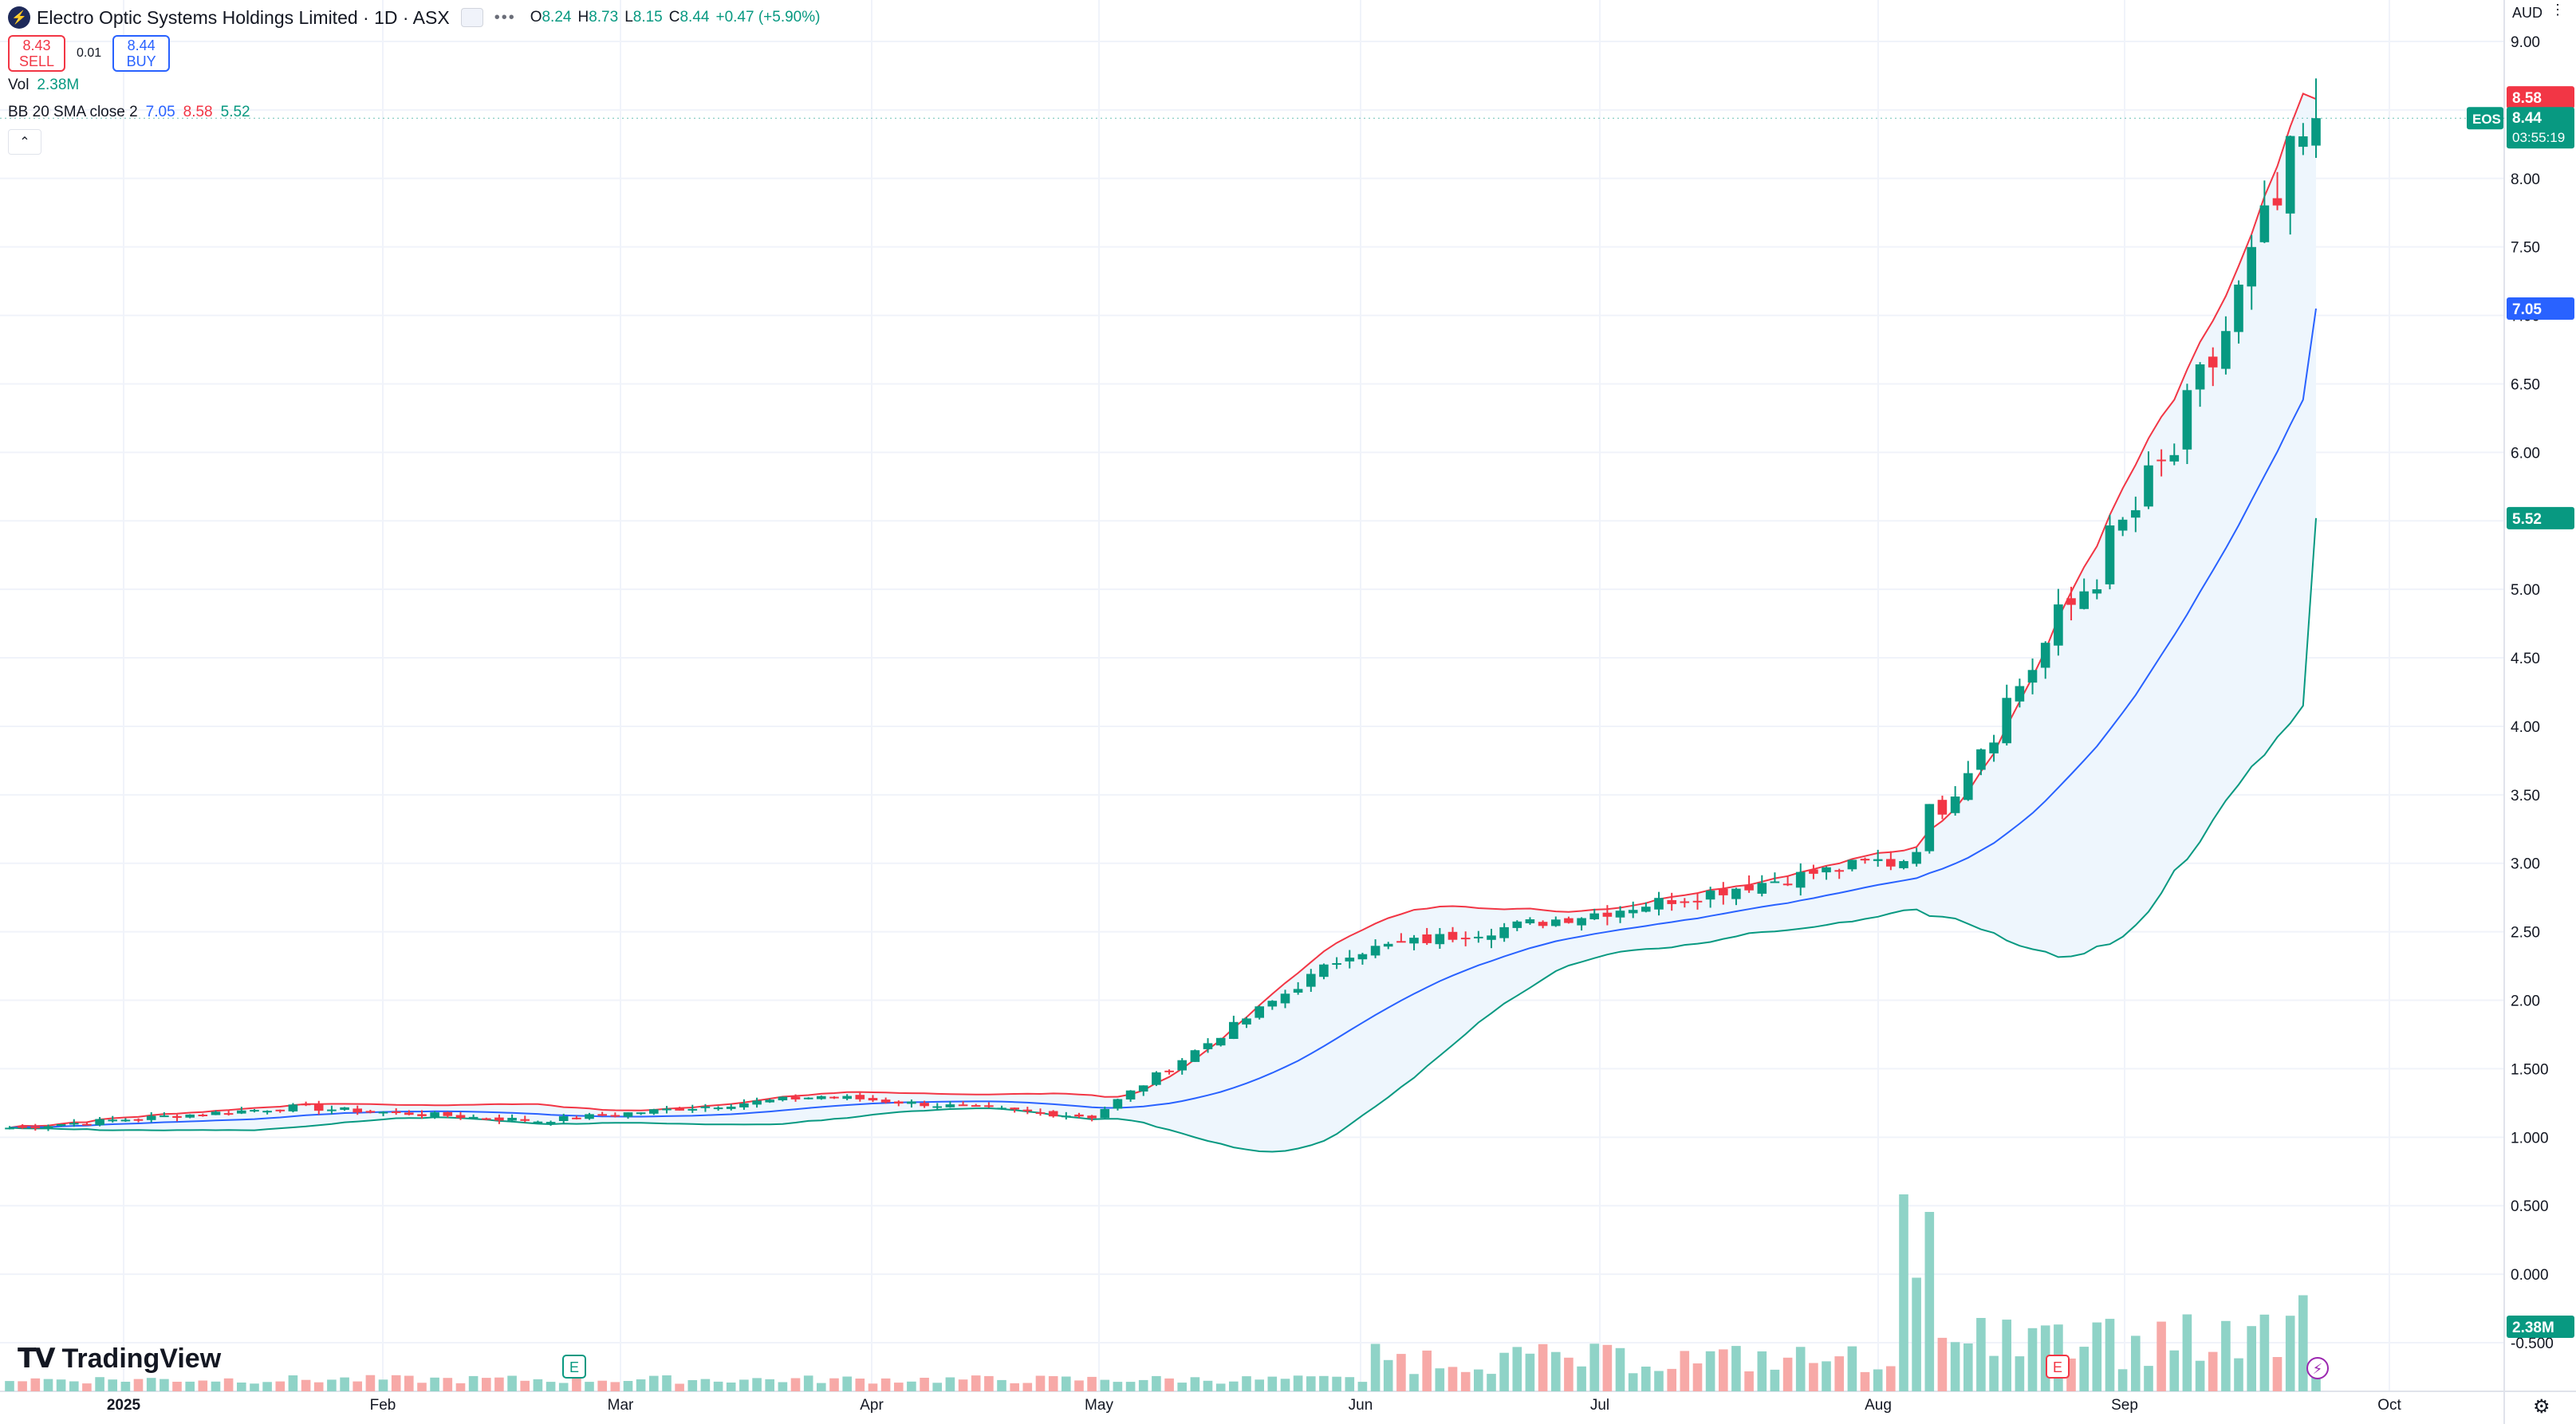 The width and height of the screenshot is (2576, 1424). I want to click on bollinger-legend: BB 20 SMA close 2 7.05 8.58 5.52, so click(414, 113).